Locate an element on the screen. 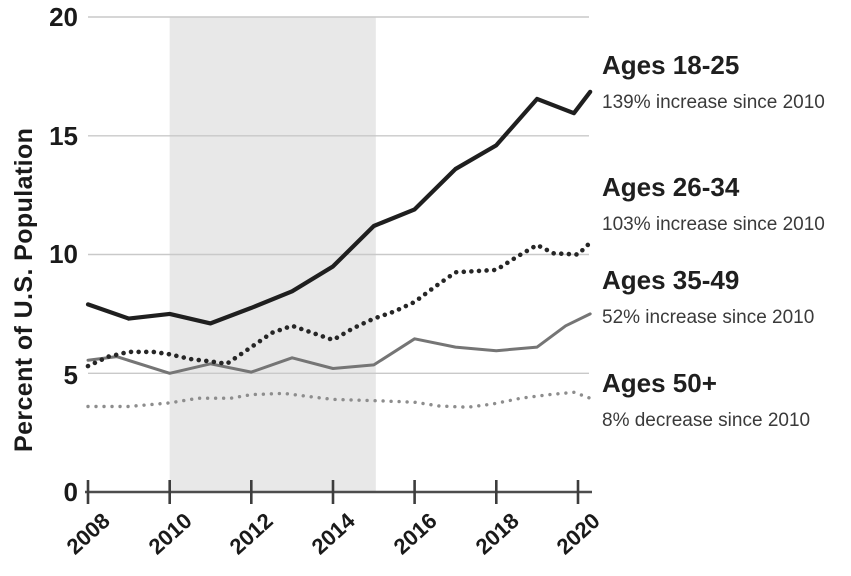  legend-title-ages-35-49: Ages 35-49 is located at coordinates (671, 280).